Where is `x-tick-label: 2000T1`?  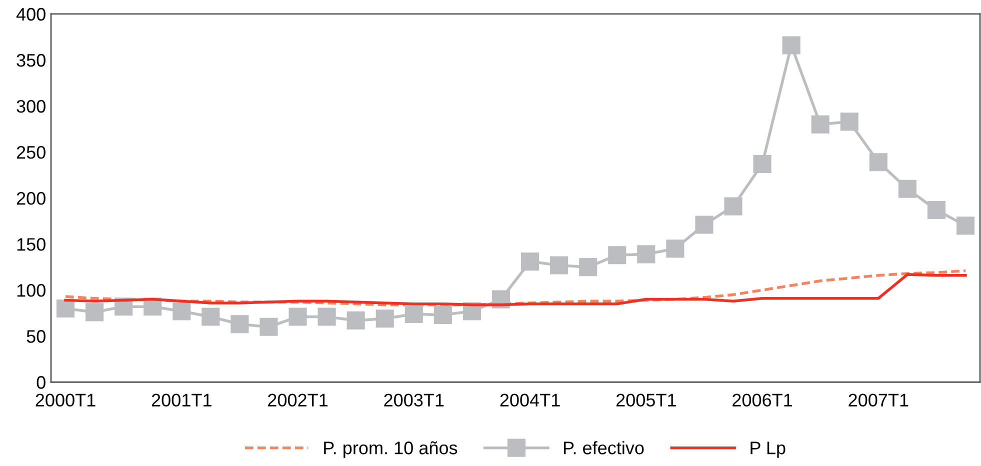 x-tick-label: 2000T1 is located at coordinates (66, 400).